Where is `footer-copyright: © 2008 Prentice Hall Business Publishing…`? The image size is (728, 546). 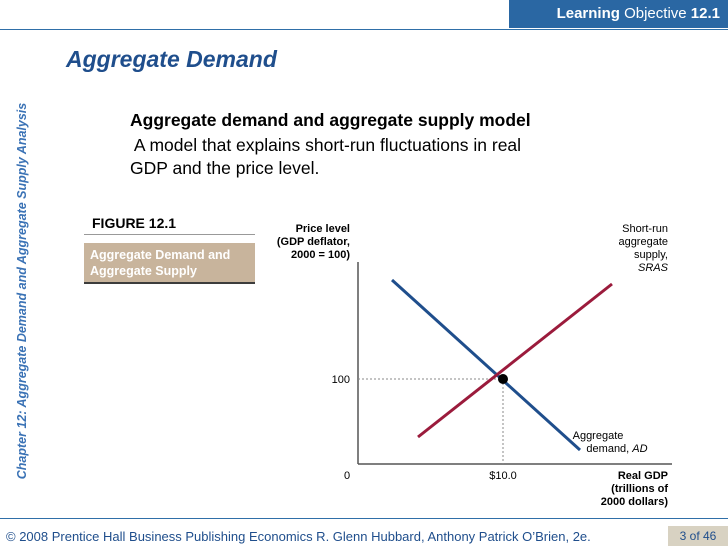 footer-copyright: © 2008 Prentice Hall Business Publishing… is located at coordinates (298, 536).